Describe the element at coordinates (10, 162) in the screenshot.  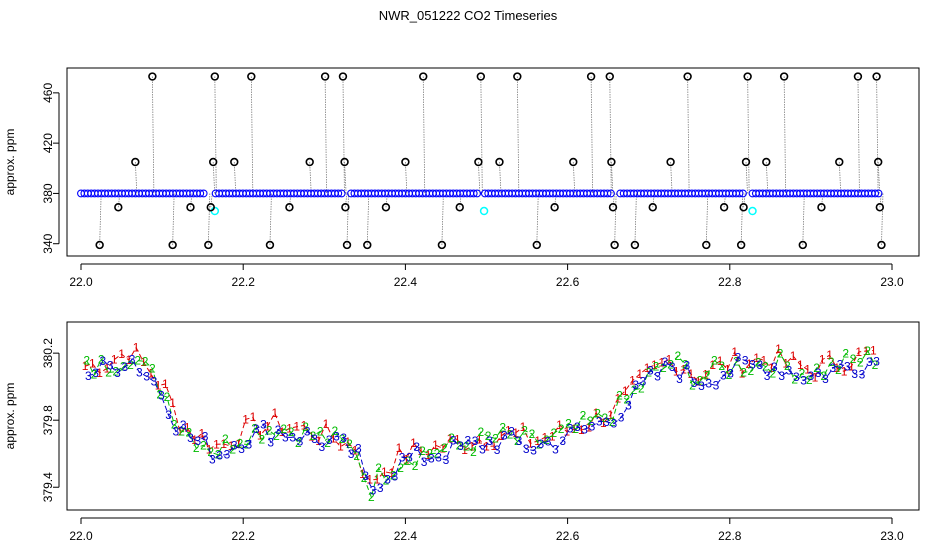
I see `y-axis-label: approx. ppm` at that location.